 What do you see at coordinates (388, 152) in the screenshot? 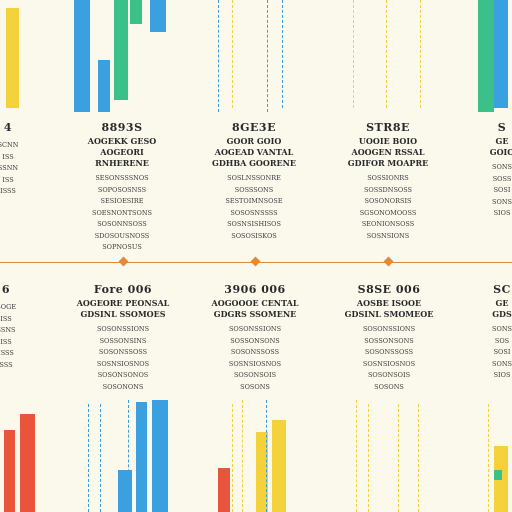
I see `event-subtitle: AOOGEN RSSAL` at bounding box center [388, 152].